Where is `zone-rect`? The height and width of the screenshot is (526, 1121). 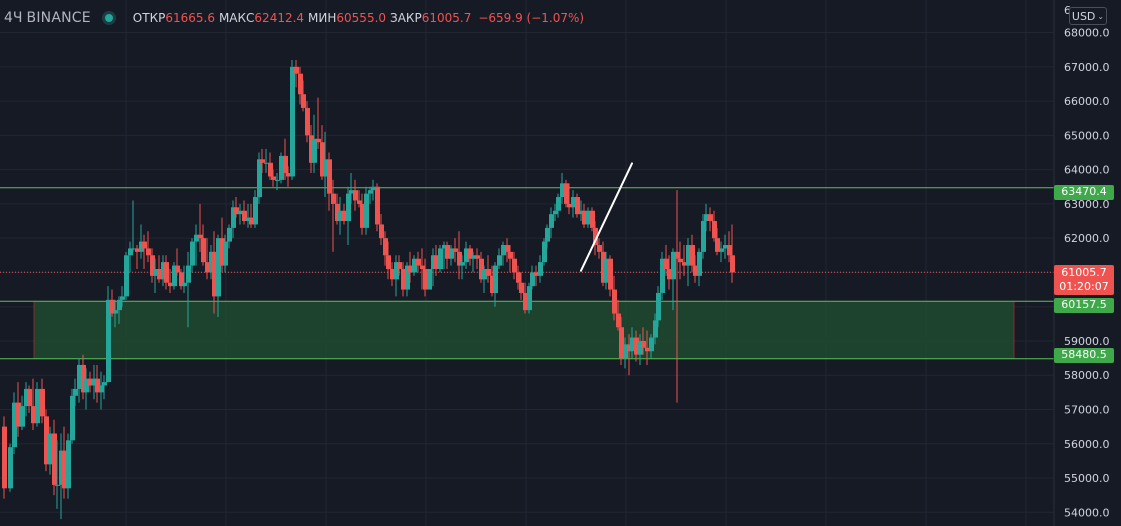 zone-rect is located at coordinates (524, 330).